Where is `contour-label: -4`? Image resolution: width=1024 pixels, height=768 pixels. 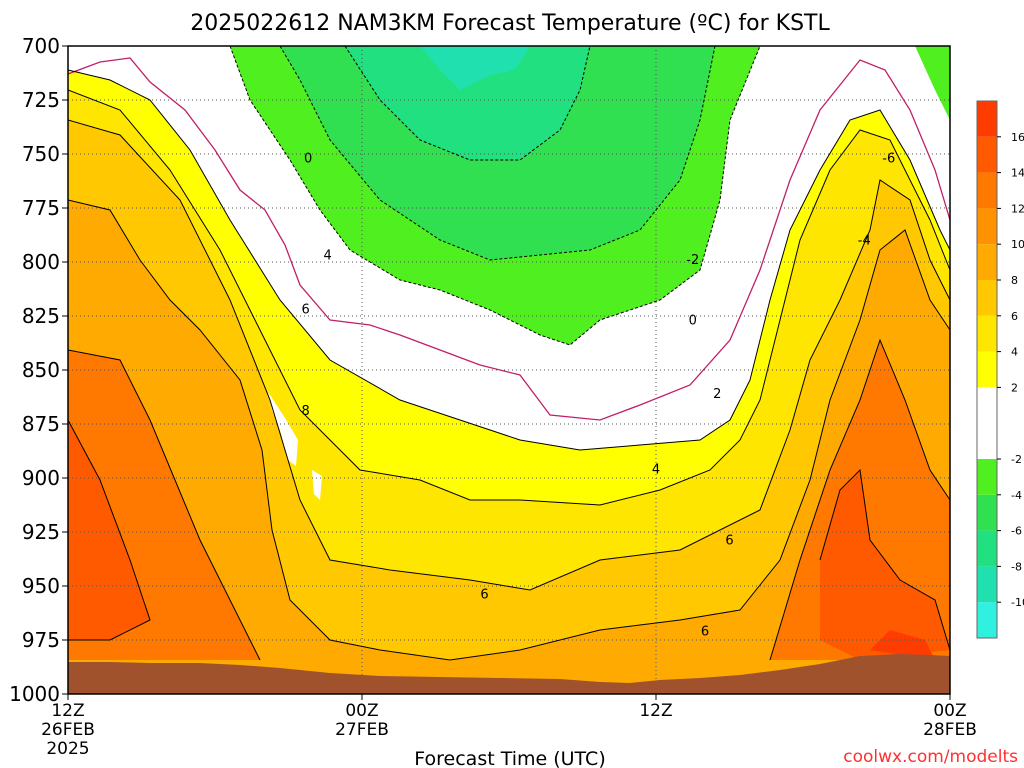 contour-label: -4 is located at coordinates (864, 240).